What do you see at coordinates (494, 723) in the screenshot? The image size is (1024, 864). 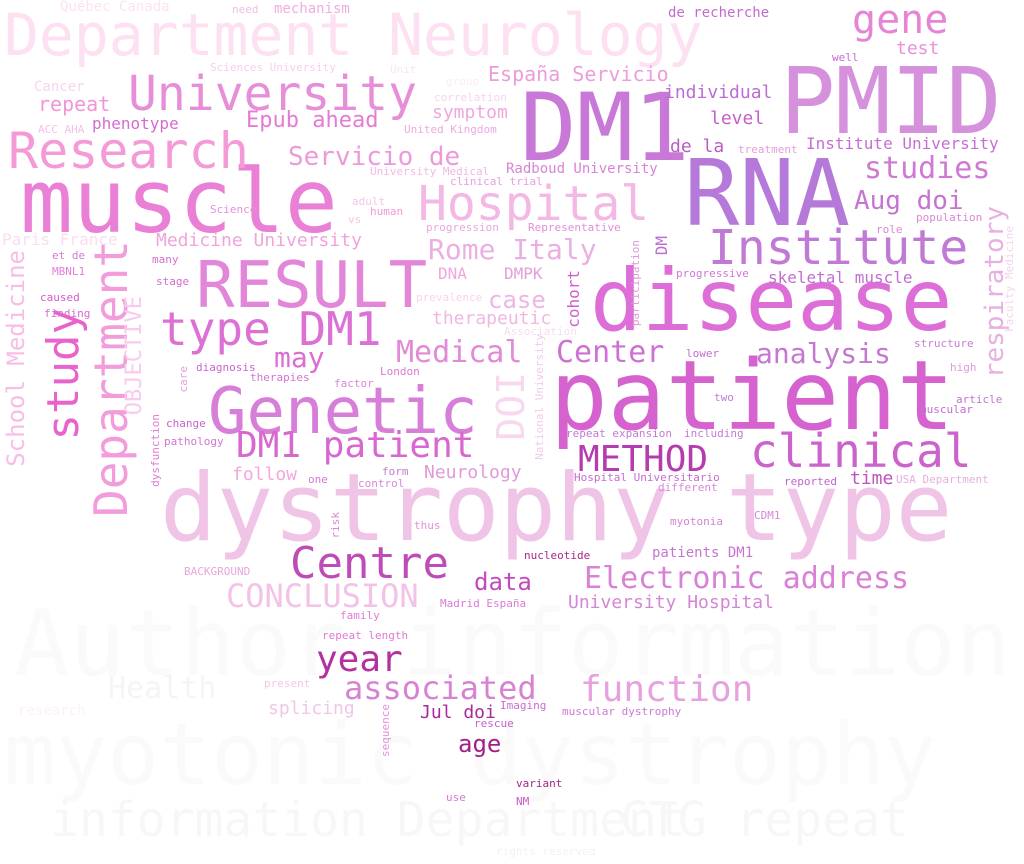 I see `word: rescue` at bounding box center [494, 723].